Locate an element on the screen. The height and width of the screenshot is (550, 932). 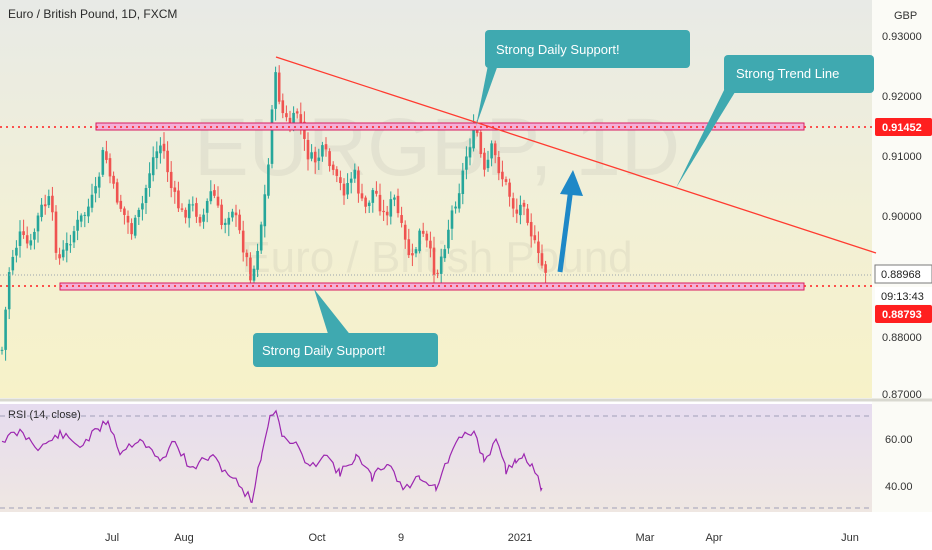
price-tick: 0.92000 is located at coordinates (902, 97).